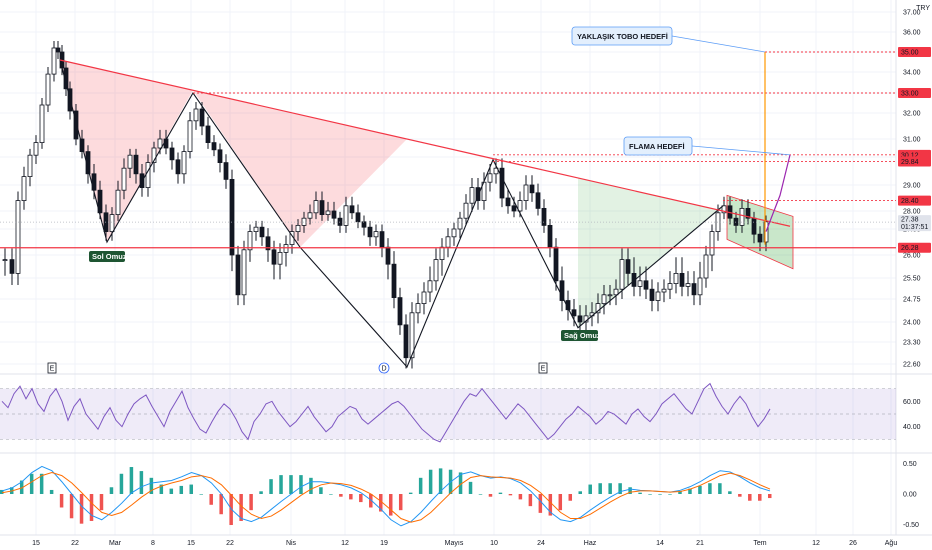  Describe the element at coordinates (912, 279) in the screenshot. I see `price-tick-label: 25.50` at that location.